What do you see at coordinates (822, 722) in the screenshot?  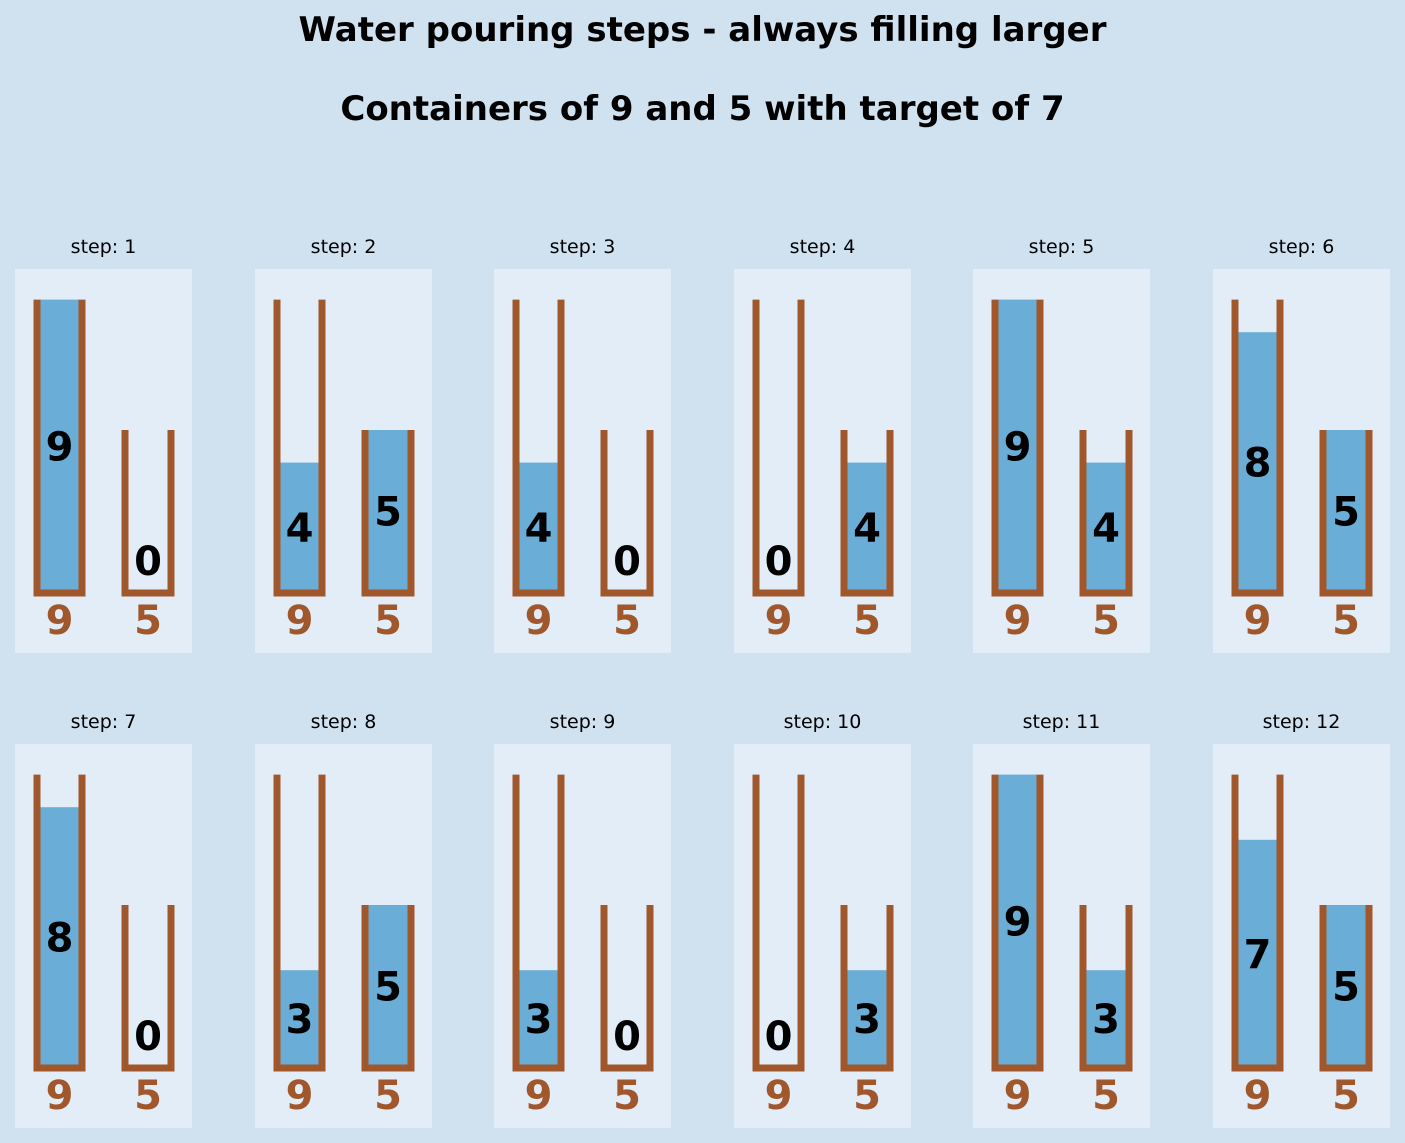 I see `step-label: step: 10` at bounding box center [822, 722].